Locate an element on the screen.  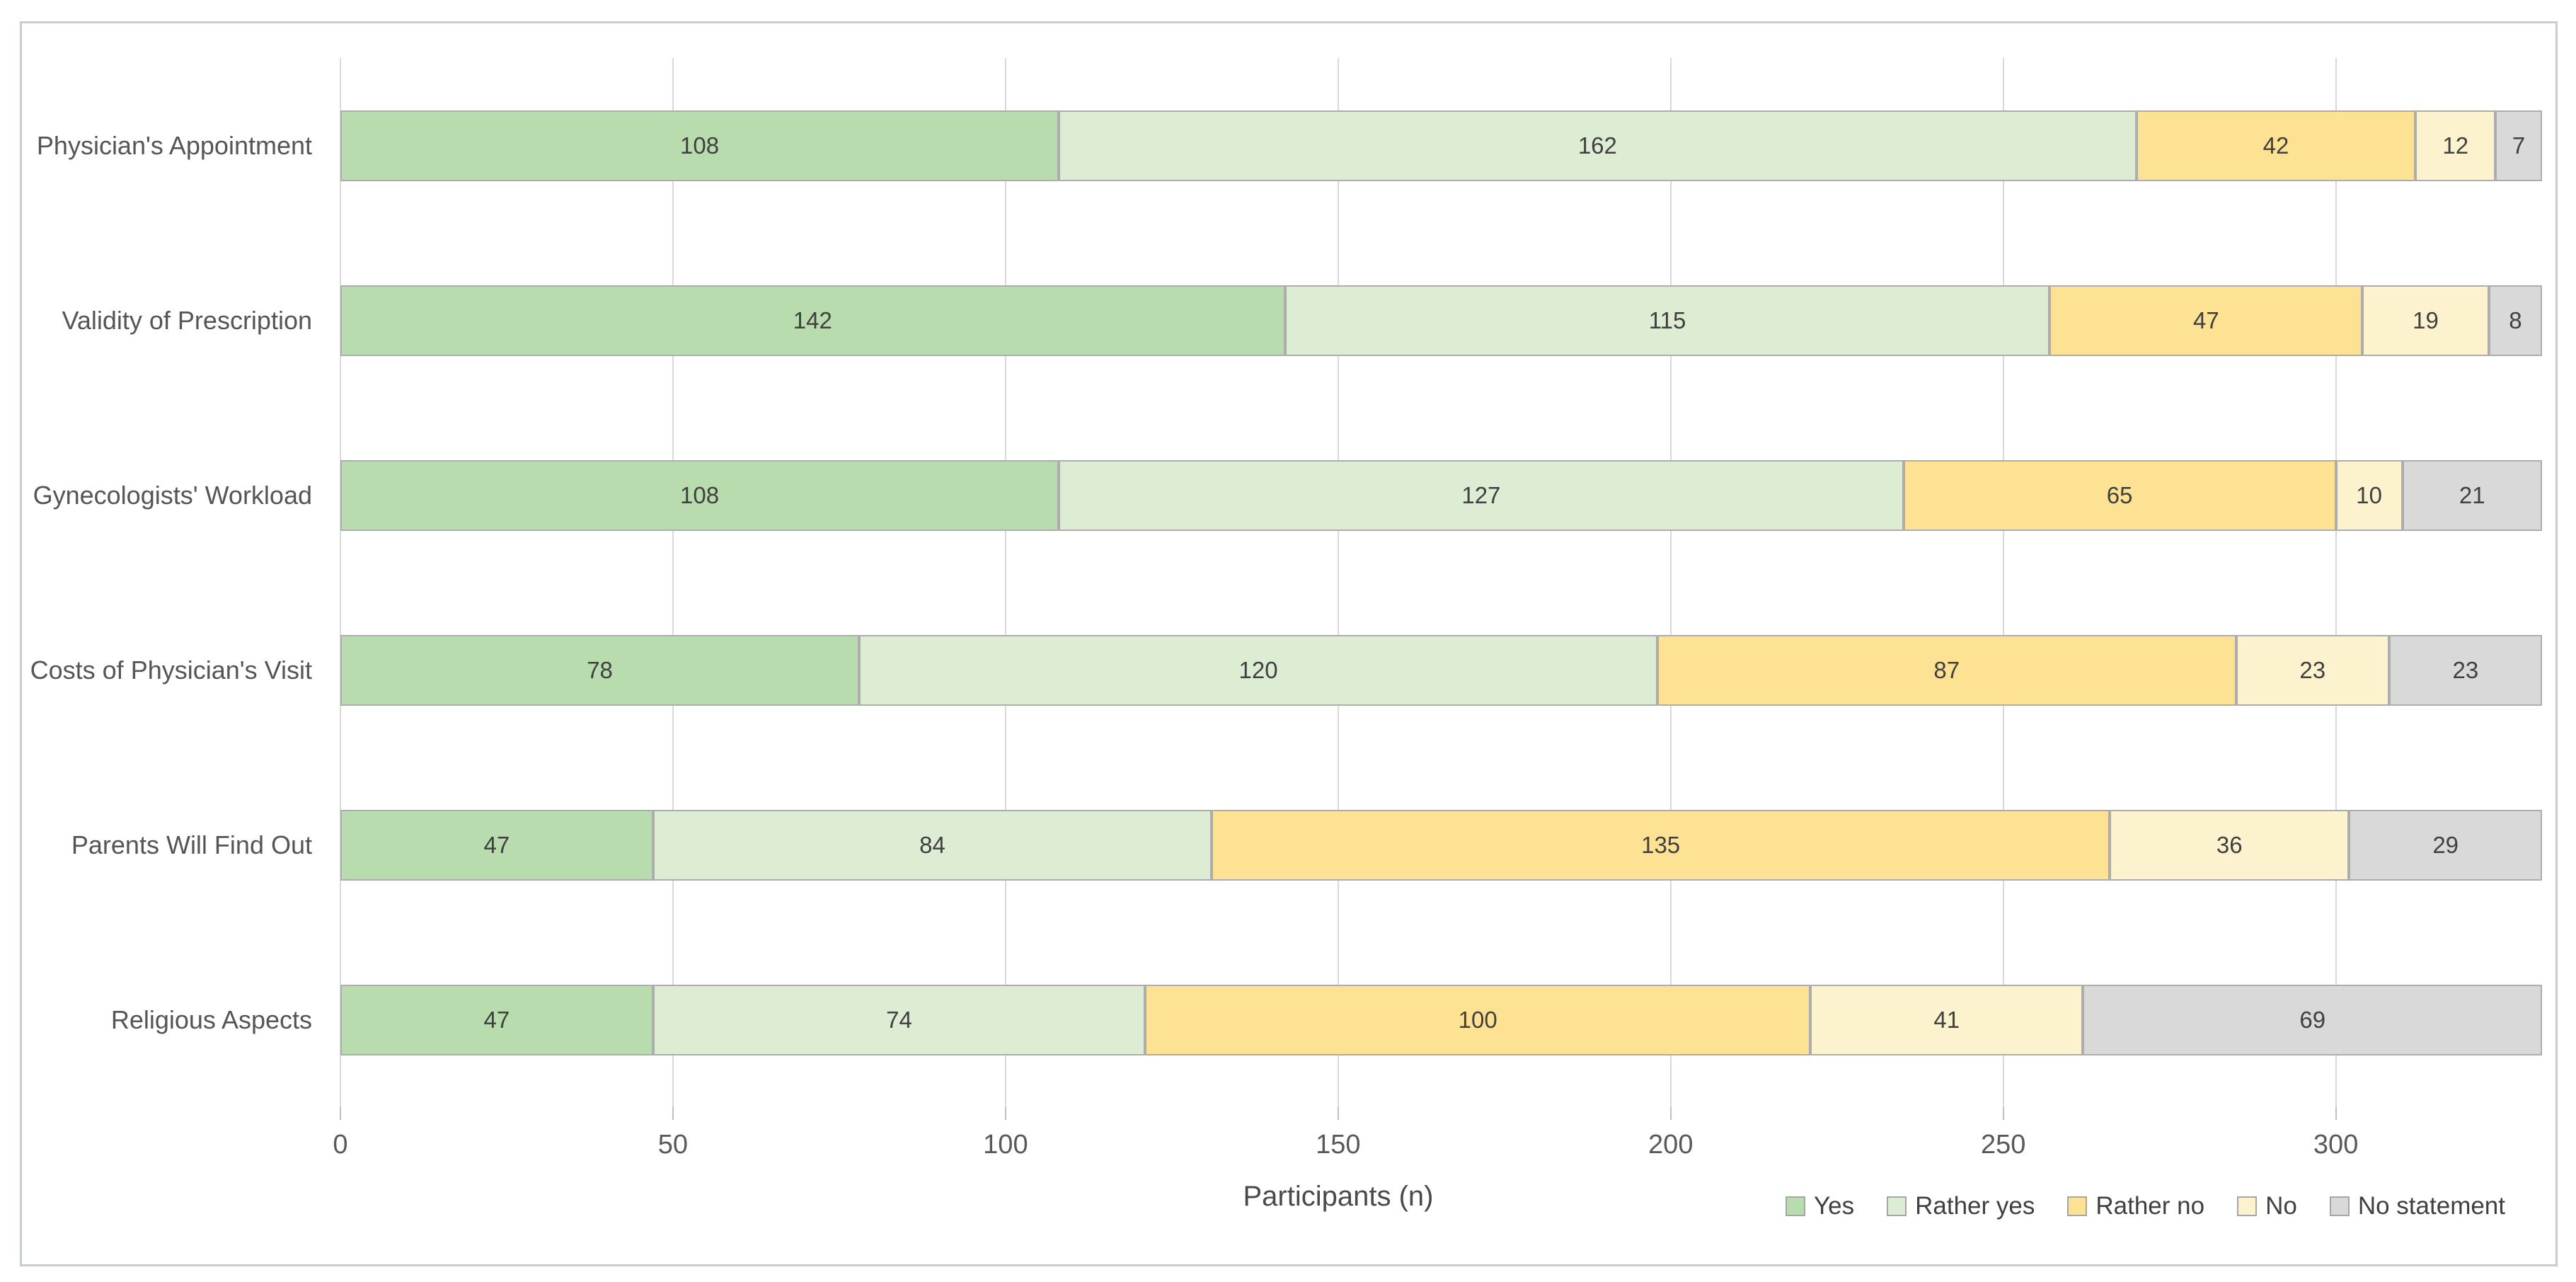
bar-segment-rather-no: 47 is located at coordinates (2206, 320).